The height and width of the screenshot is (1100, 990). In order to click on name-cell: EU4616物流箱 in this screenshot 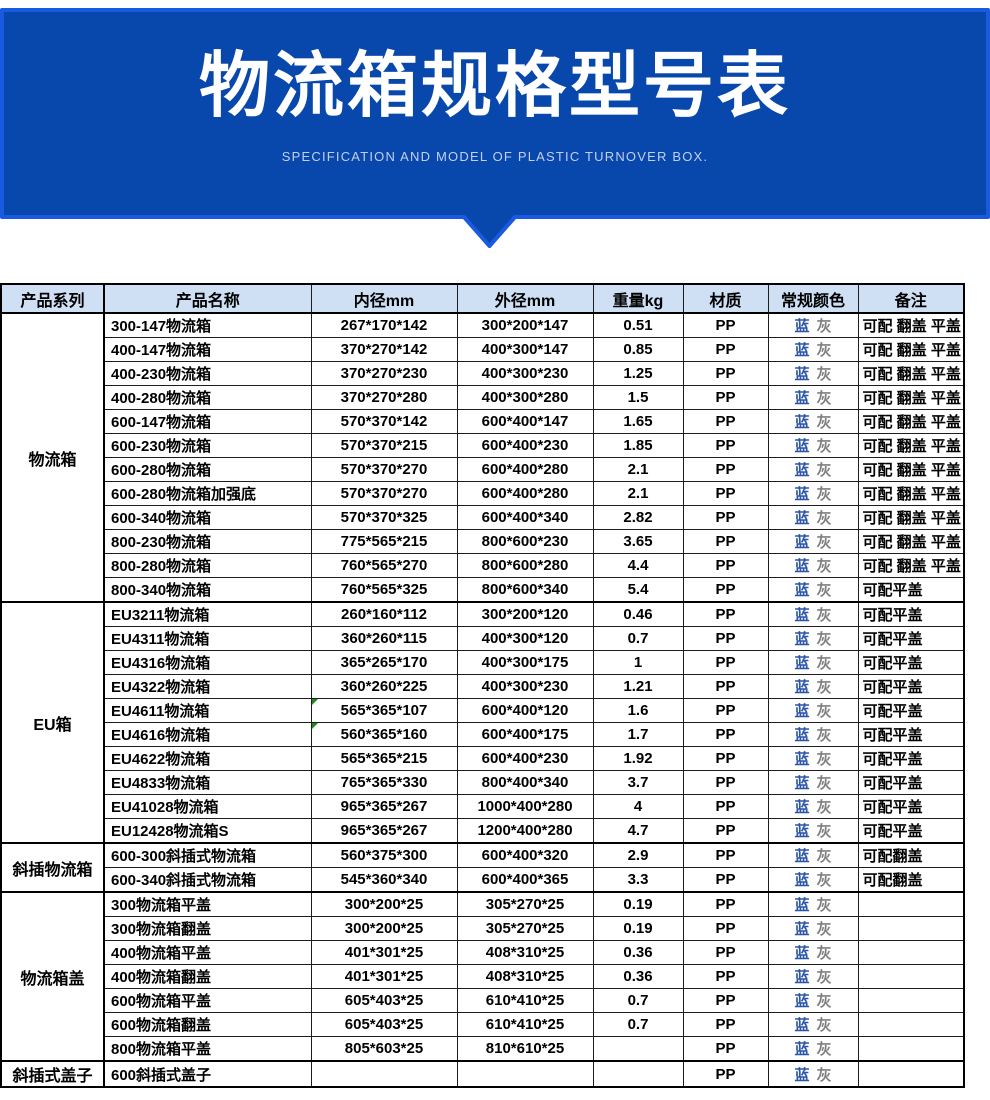, I will do `click(207, 734)`.